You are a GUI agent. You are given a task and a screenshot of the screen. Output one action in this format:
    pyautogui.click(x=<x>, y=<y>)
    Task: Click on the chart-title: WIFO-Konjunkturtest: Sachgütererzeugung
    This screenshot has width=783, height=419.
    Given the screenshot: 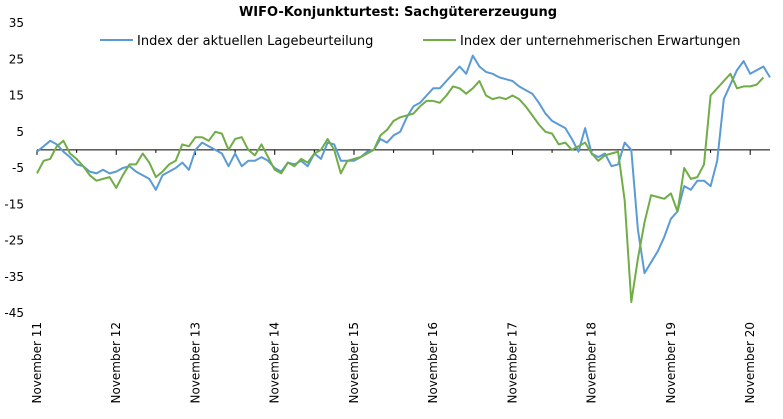 What is the action you would take?
    pyautogui.click(x=398, y=12)
    